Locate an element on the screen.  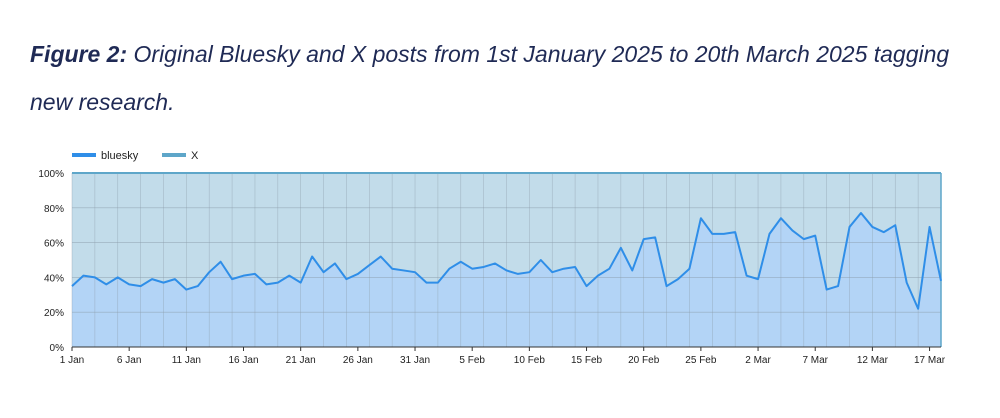
x-tick-label: 5 Feb is located at coordinates (472, 360).